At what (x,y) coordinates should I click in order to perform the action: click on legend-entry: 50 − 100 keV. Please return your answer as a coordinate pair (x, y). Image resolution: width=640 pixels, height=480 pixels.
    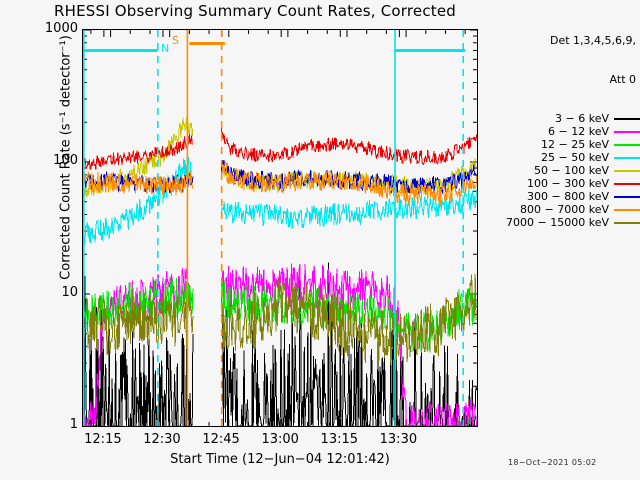
    Looking at the image, I should click on (562, 170).